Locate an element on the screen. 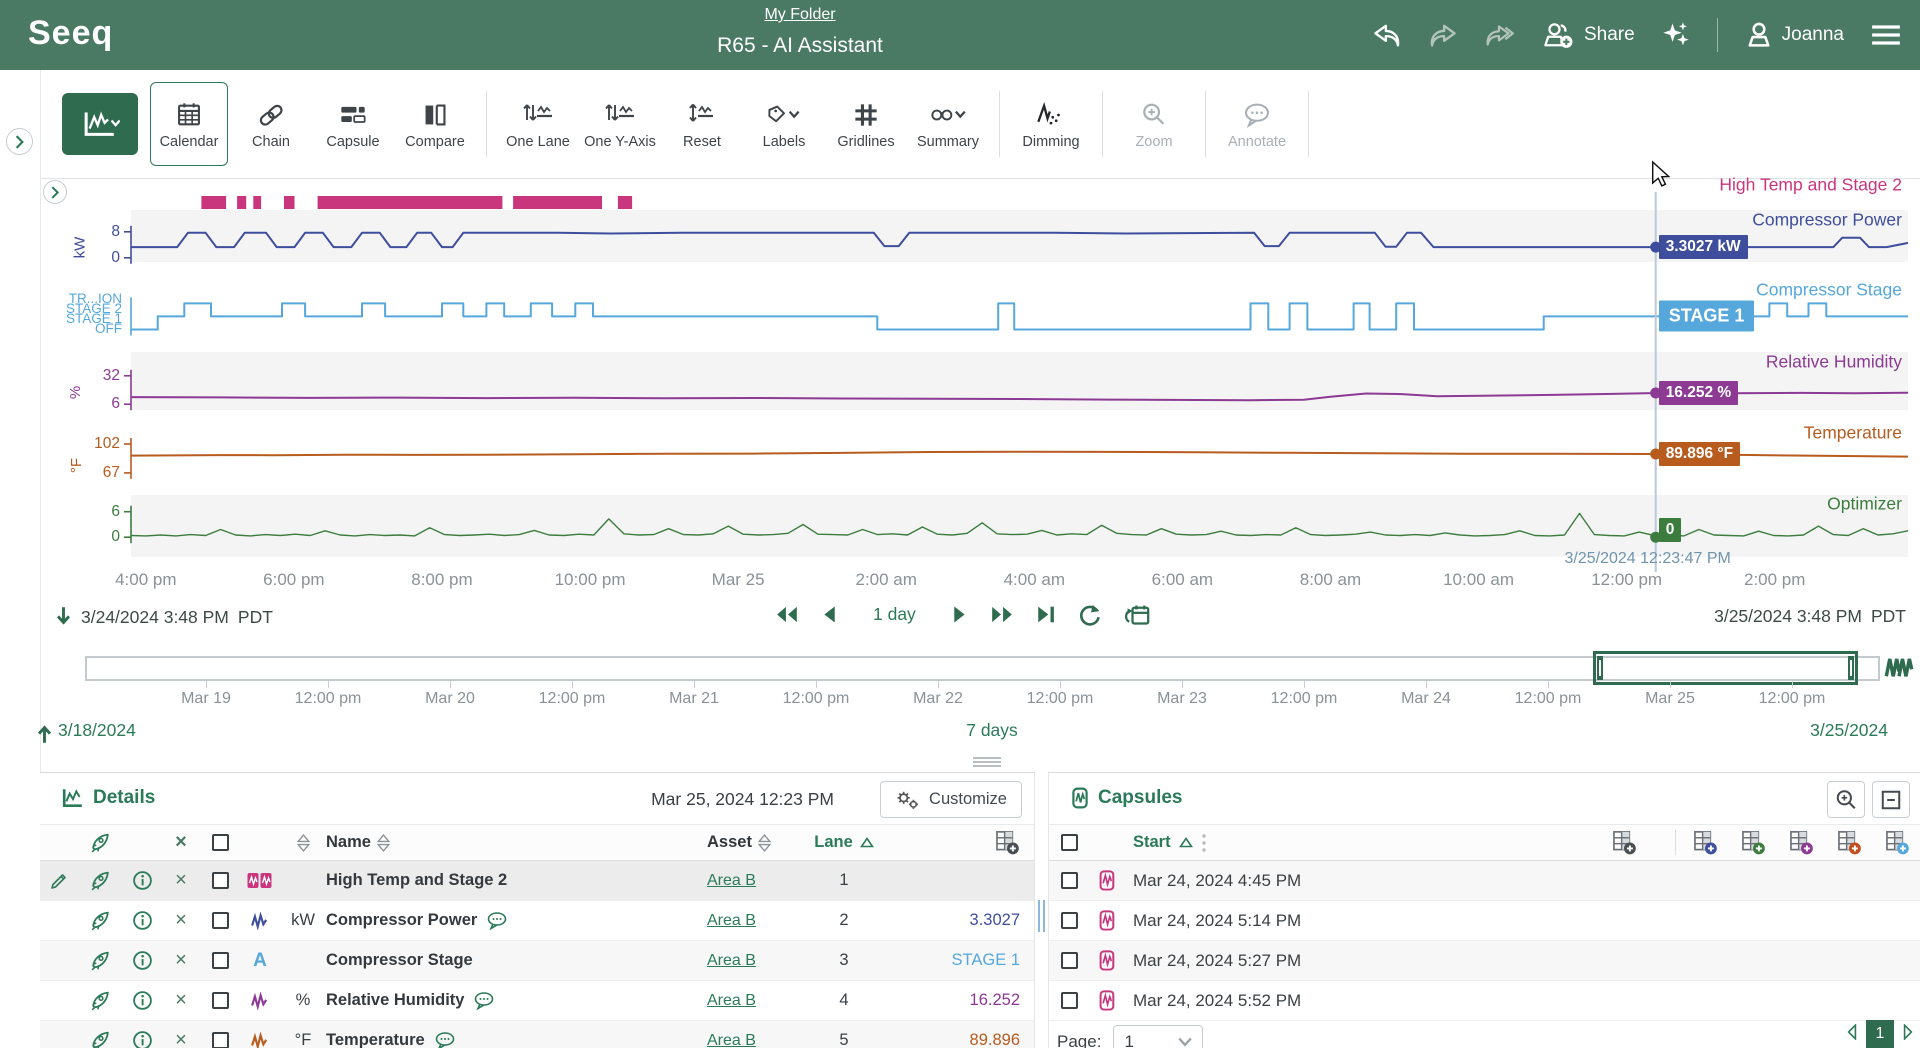 This screenshot has height=1048, width=1920. toolbar-annotate: Annotate is located at coordinates (1257, 124).